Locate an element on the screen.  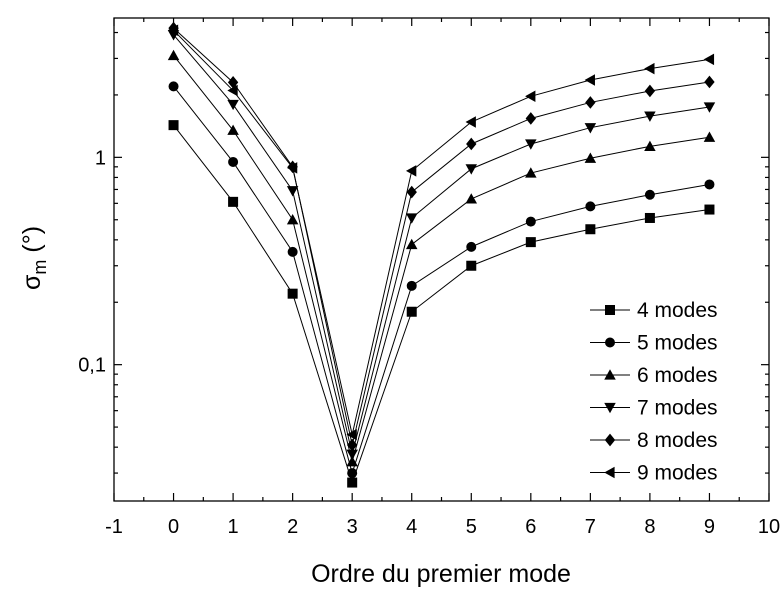
legend-label: 9 modes is located at coordinates (677, 473).